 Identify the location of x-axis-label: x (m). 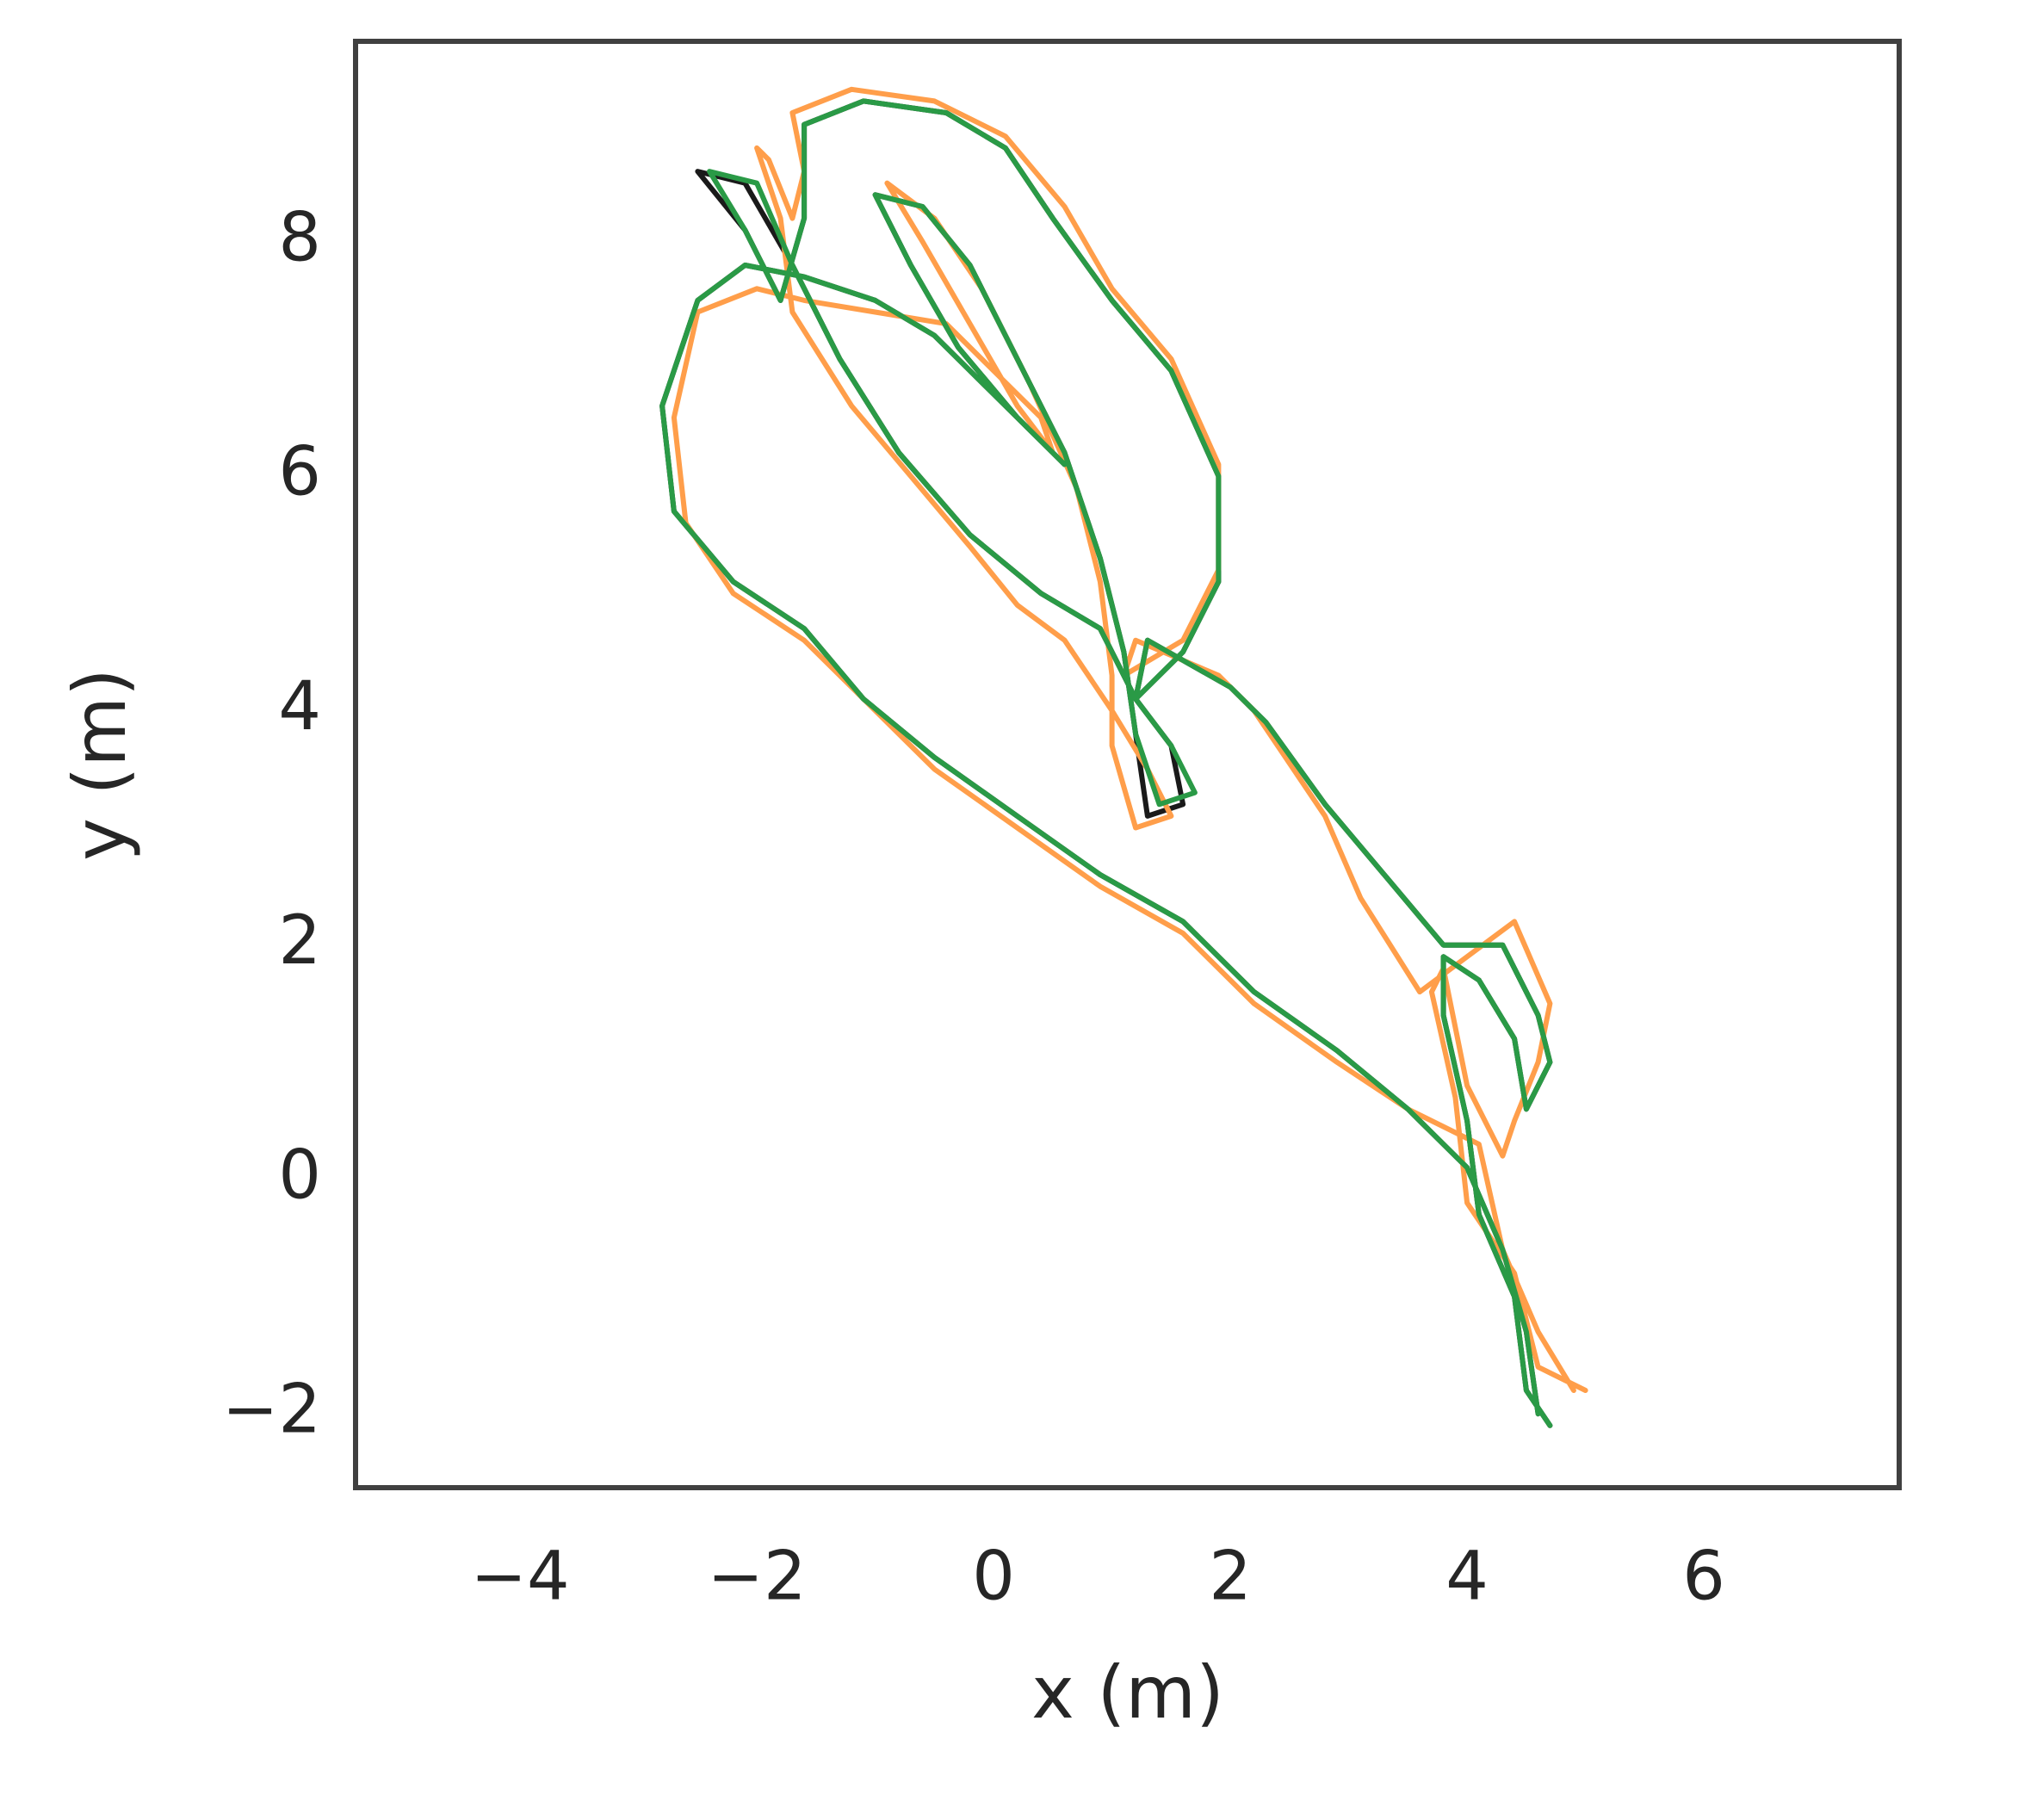
(1127, 1693).